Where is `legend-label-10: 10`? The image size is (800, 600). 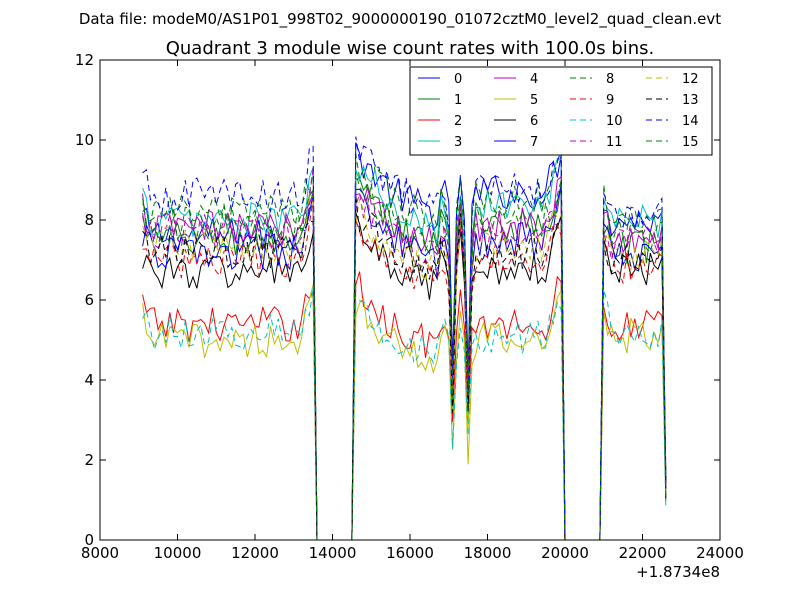
legend-label-10: 10 is located at coordinates (614, 121).